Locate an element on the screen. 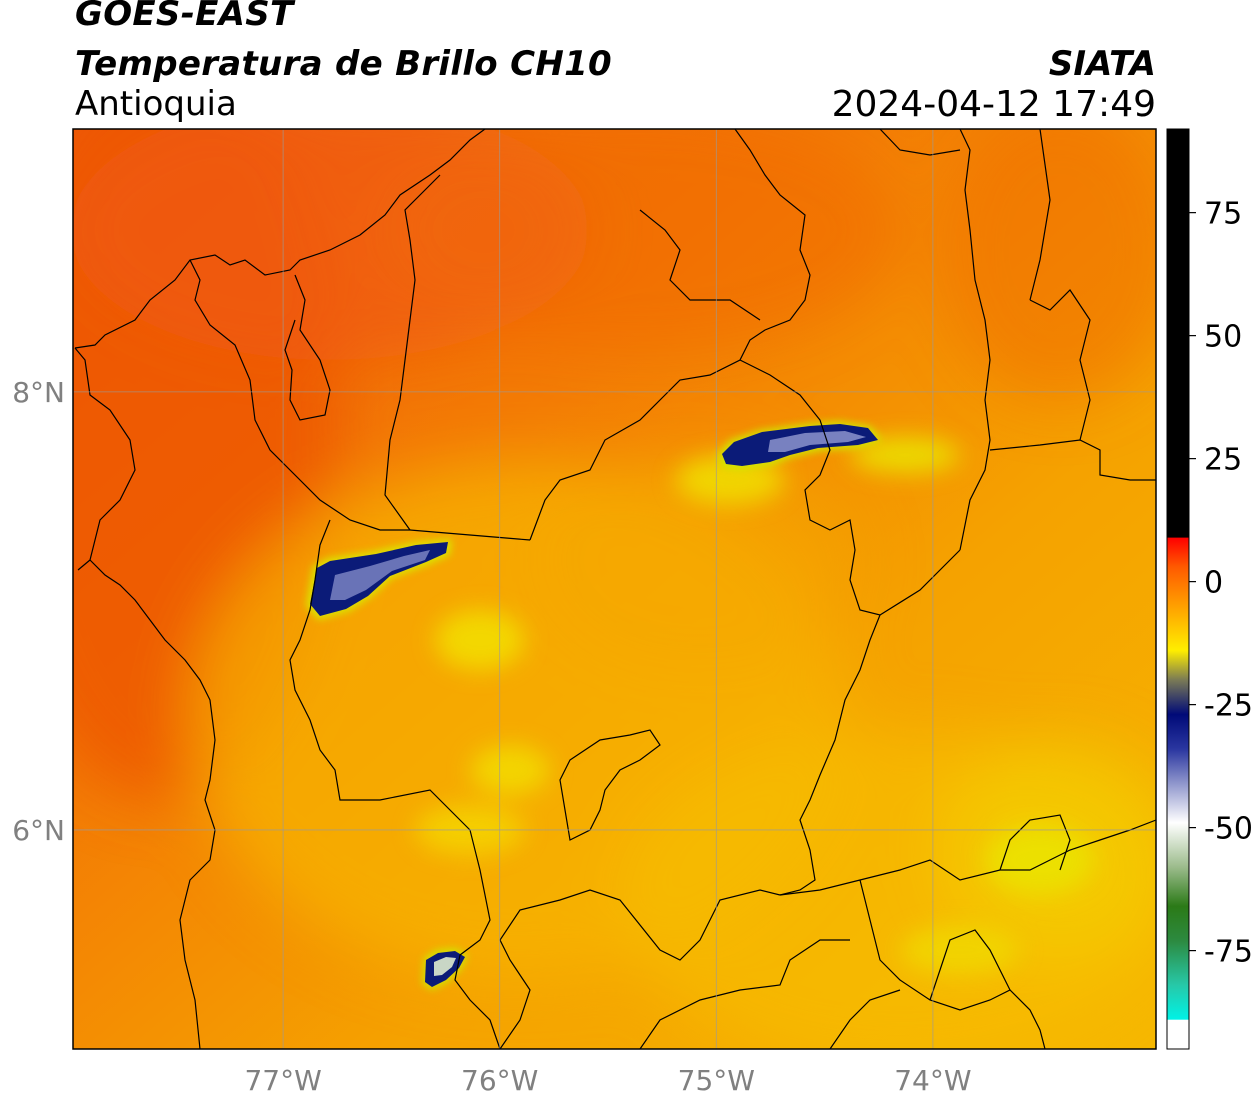 The width and height of the screenshot is (1252, 1099). antioquia-ne-border is located at coordinates (850, 487).